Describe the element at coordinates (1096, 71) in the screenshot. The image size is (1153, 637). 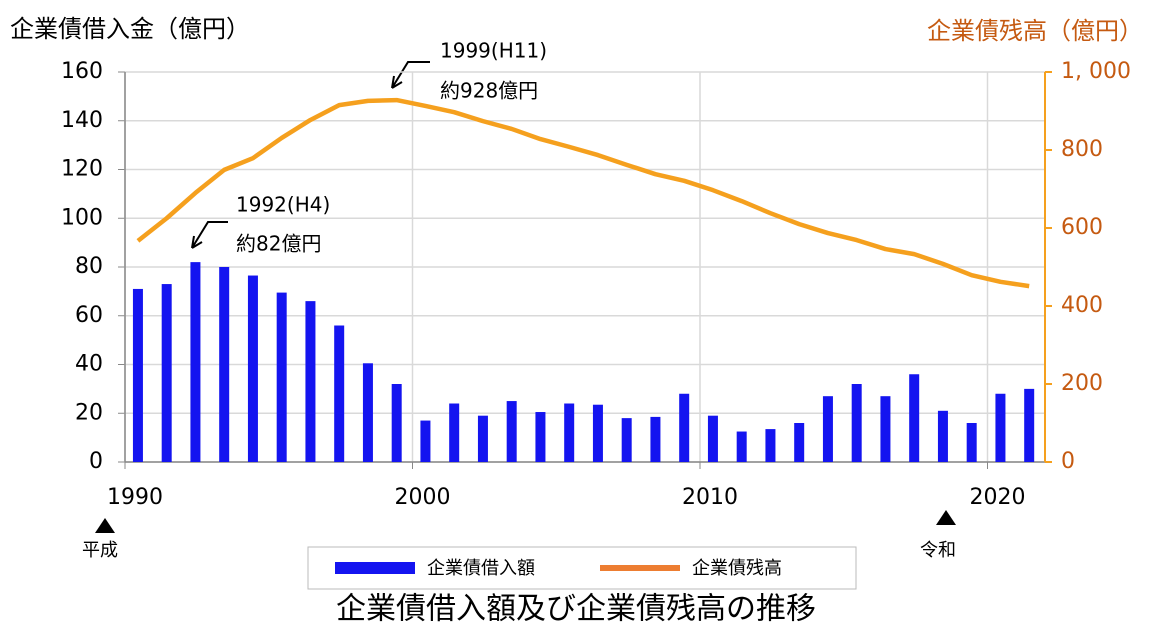
I see `y2-tick-label: 1, 000` at that location.